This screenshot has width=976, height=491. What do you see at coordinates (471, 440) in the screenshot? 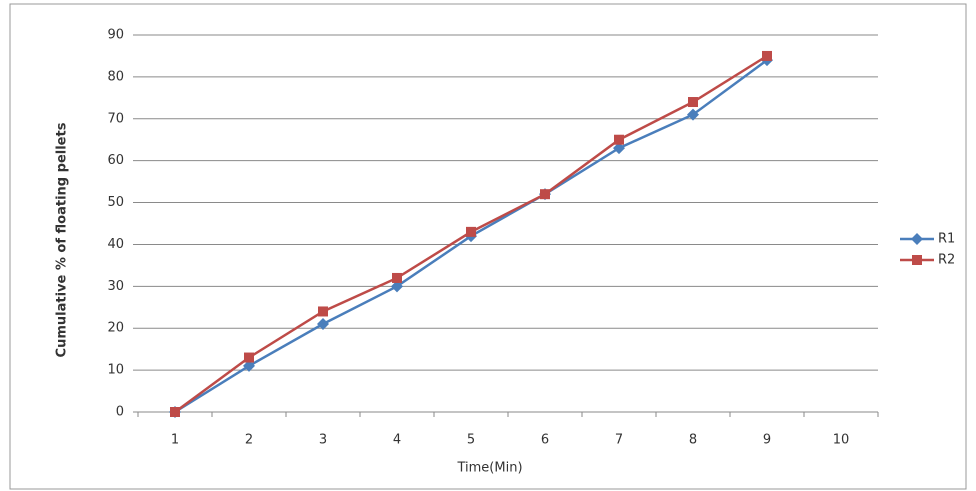
I see `x-tick-label: 5` at bounding box center [471, 440].